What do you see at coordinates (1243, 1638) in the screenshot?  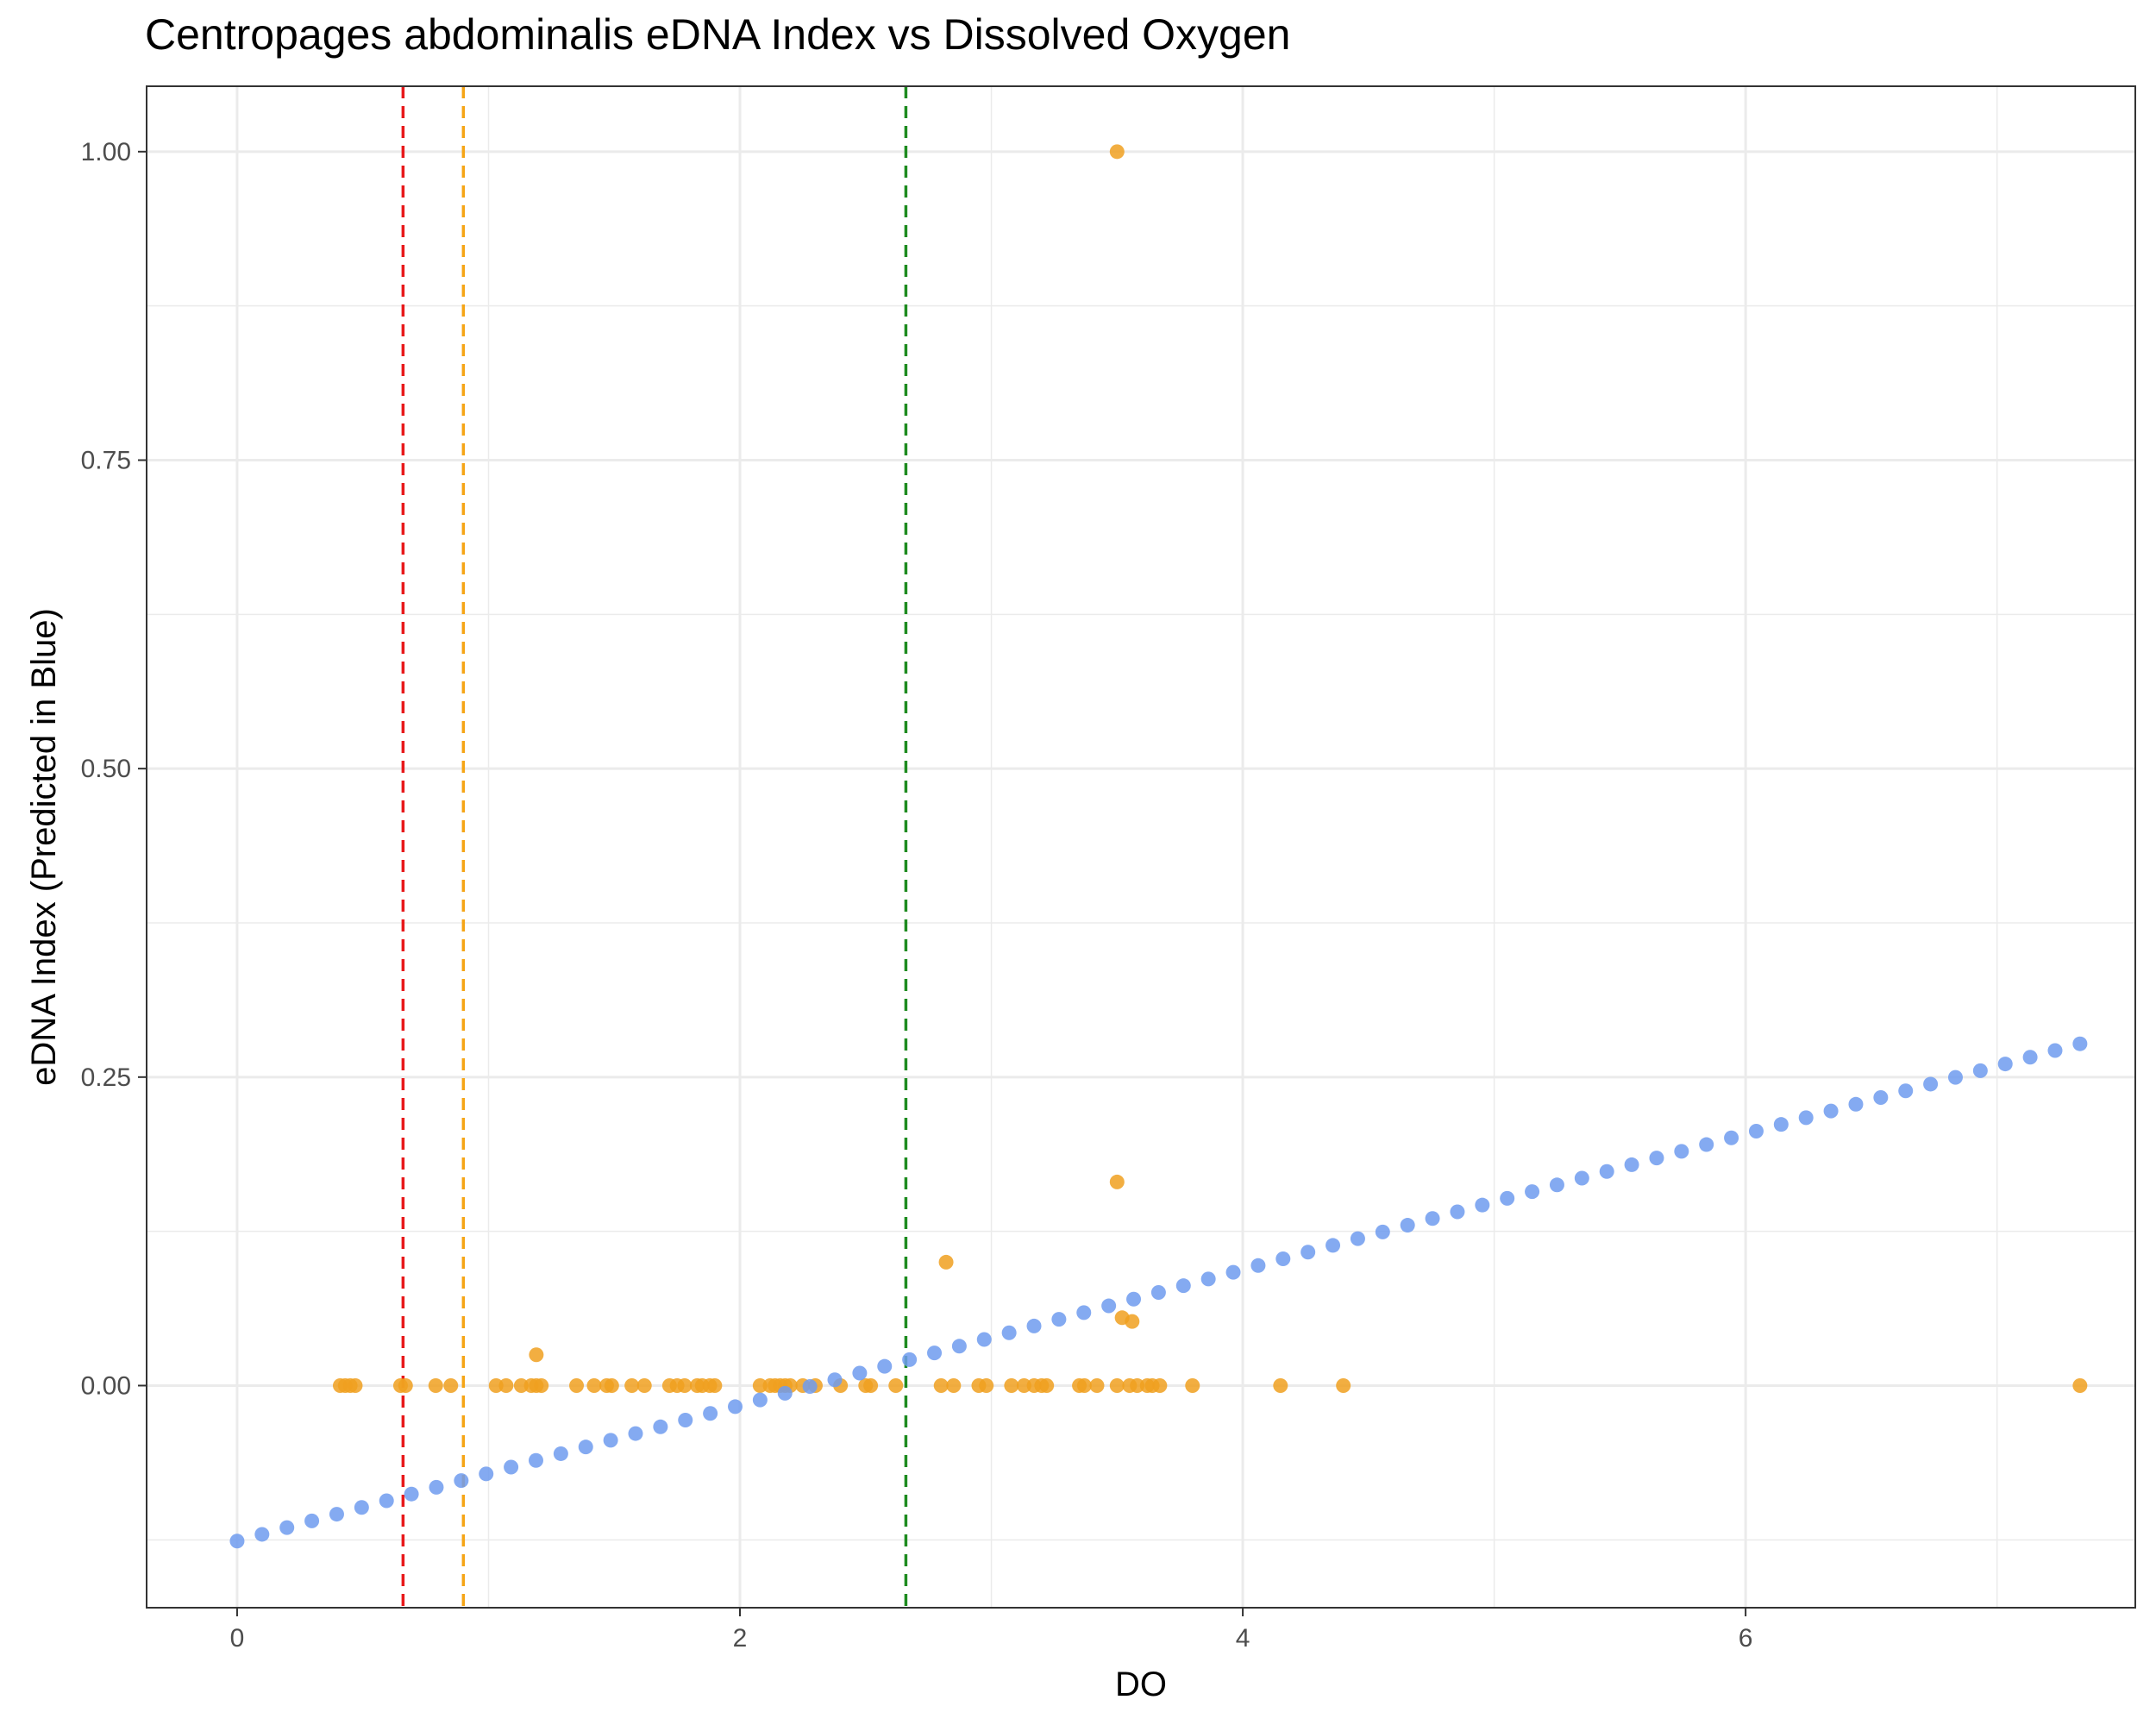 I see `x-tick-label: 4` at bounding box center [1243, 1638].